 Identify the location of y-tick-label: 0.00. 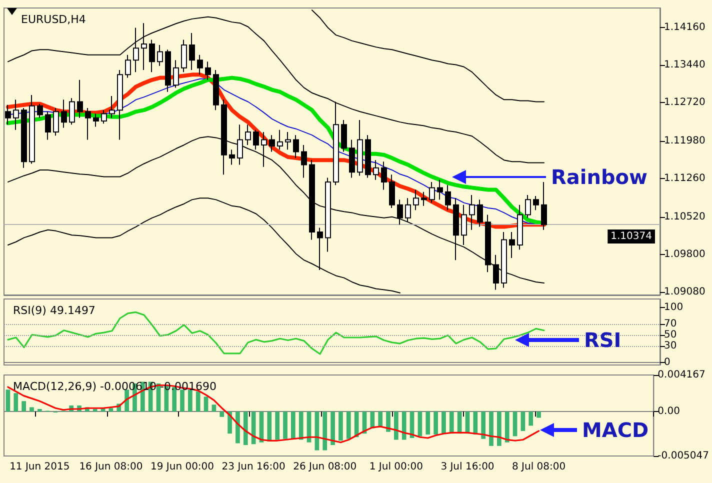
(669, 412).